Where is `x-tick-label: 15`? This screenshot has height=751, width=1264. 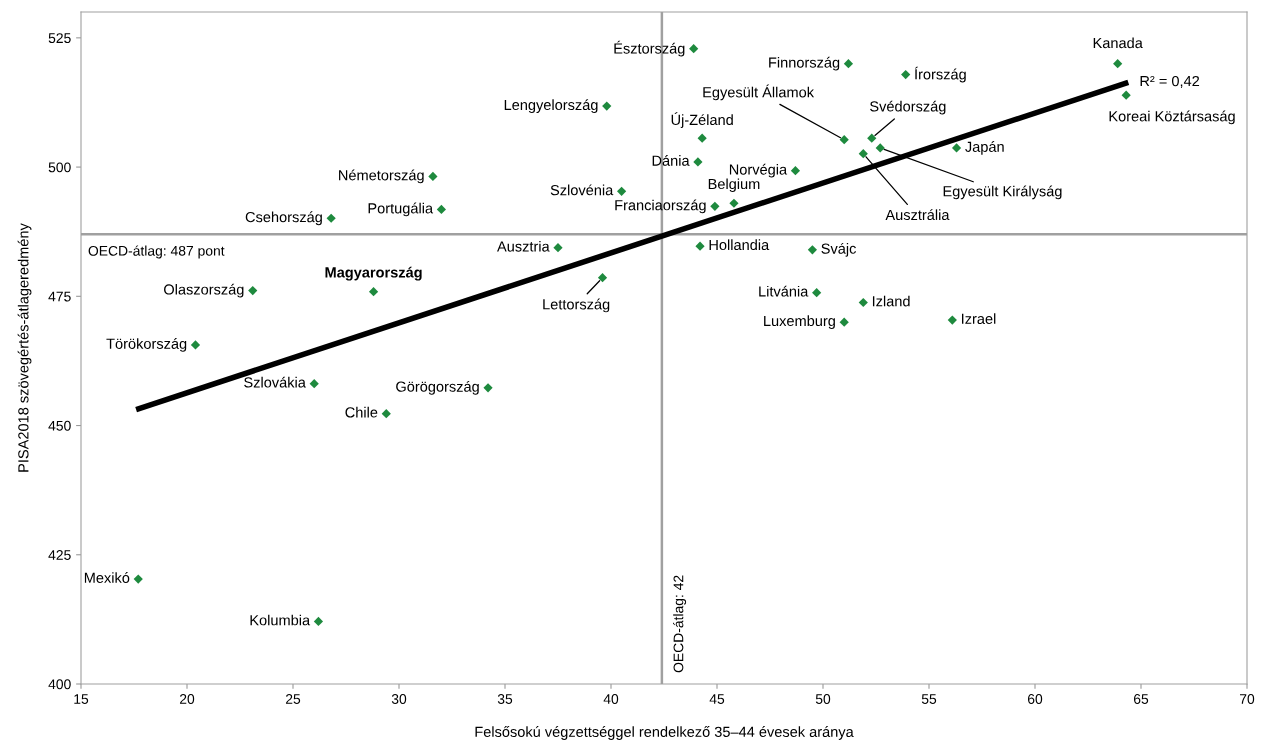
x-tick-label: 15 is located at coordinates (81, 699).